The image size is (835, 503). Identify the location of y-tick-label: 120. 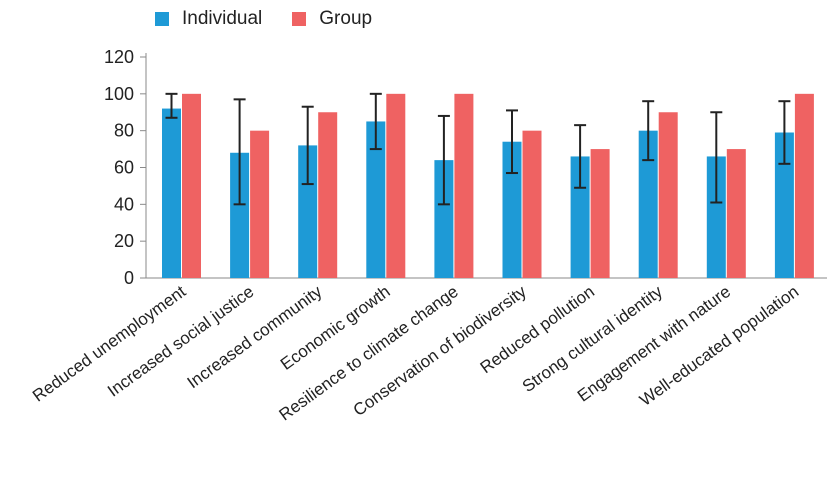
(119, 57).